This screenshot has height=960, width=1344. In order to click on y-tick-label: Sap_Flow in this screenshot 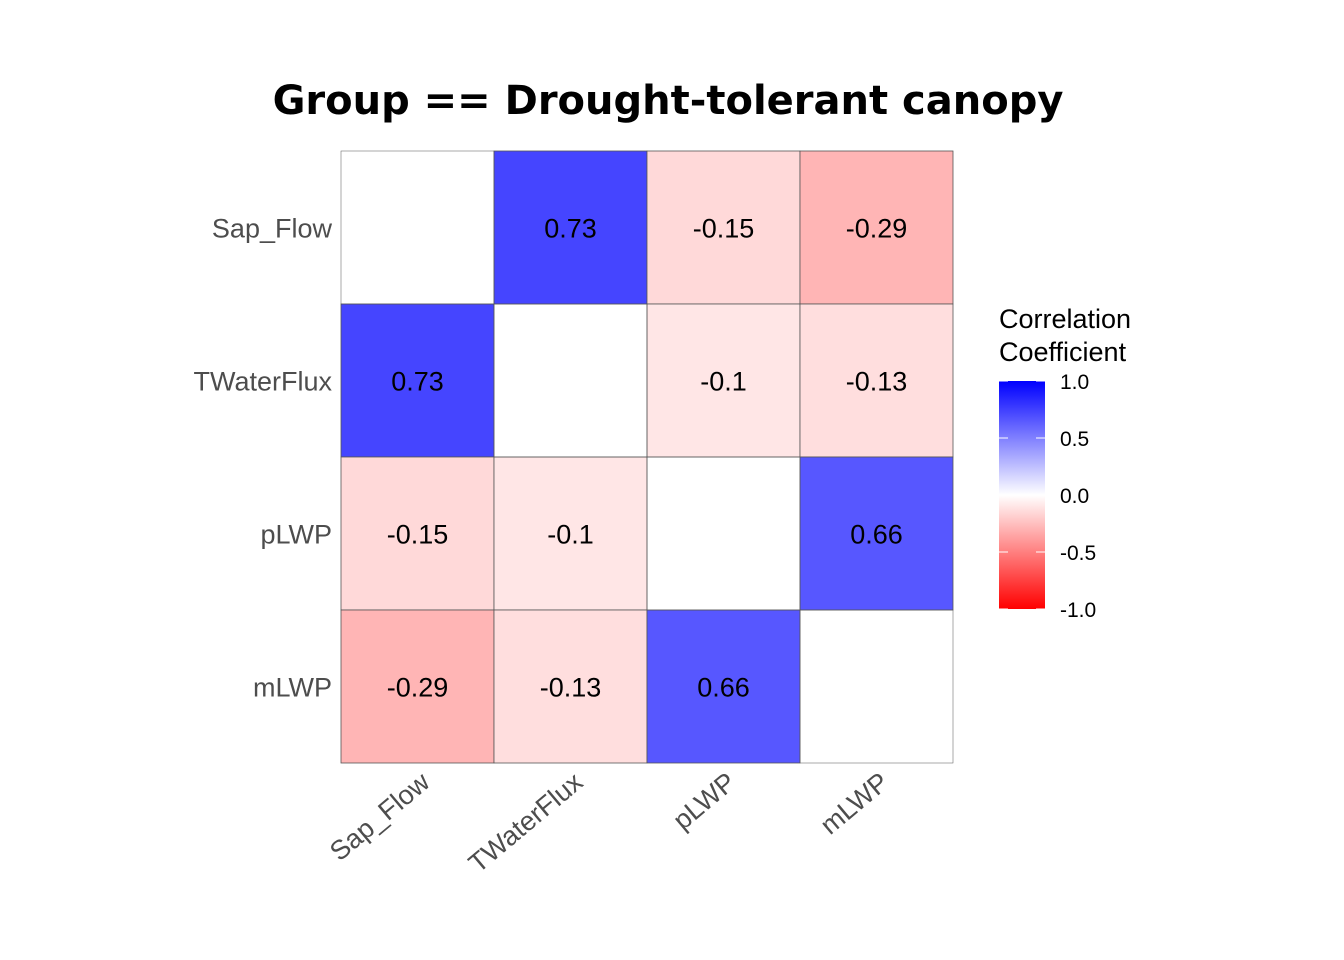, I will do `click(272, 229)`.